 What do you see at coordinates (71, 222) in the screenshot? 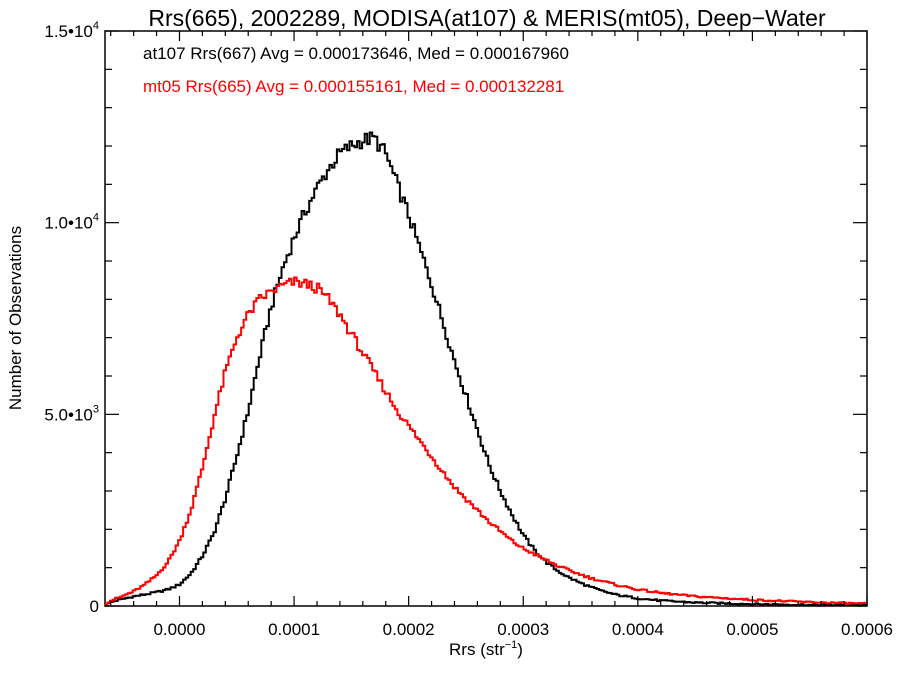
I see `y-tick-label: 1.0•104` at bounding box center [71, 222].